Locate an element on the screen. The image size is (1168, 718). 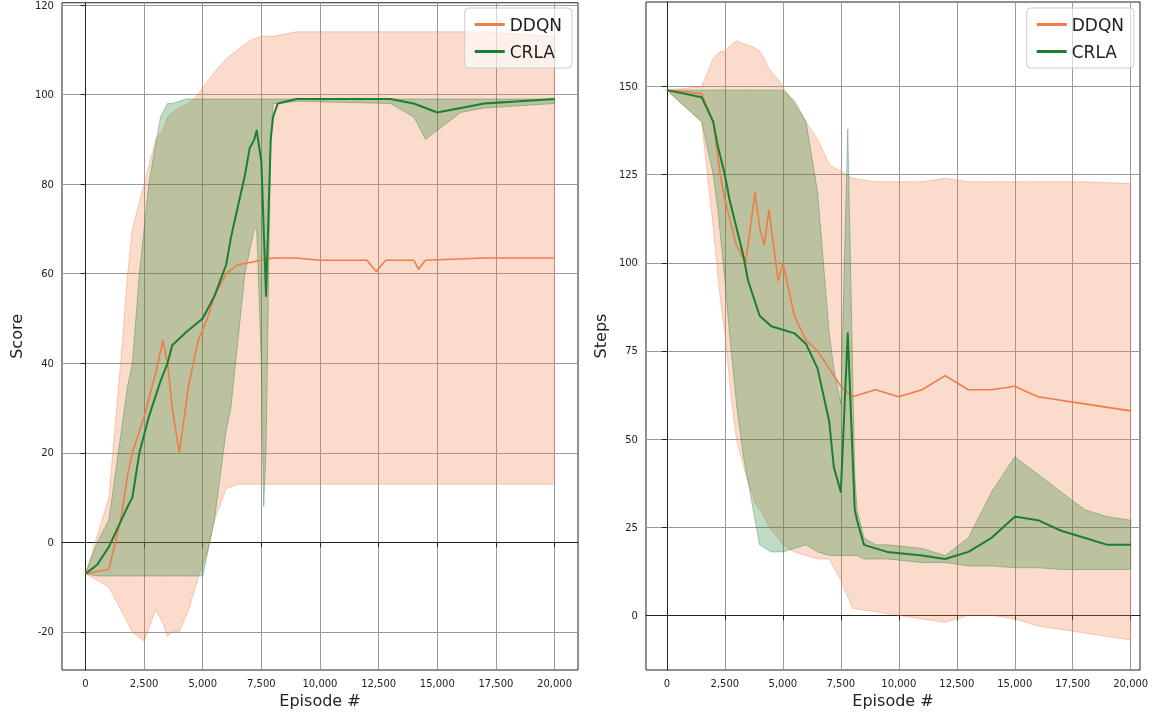
y-tick-label: 80 is located at coordinates (47, 184).